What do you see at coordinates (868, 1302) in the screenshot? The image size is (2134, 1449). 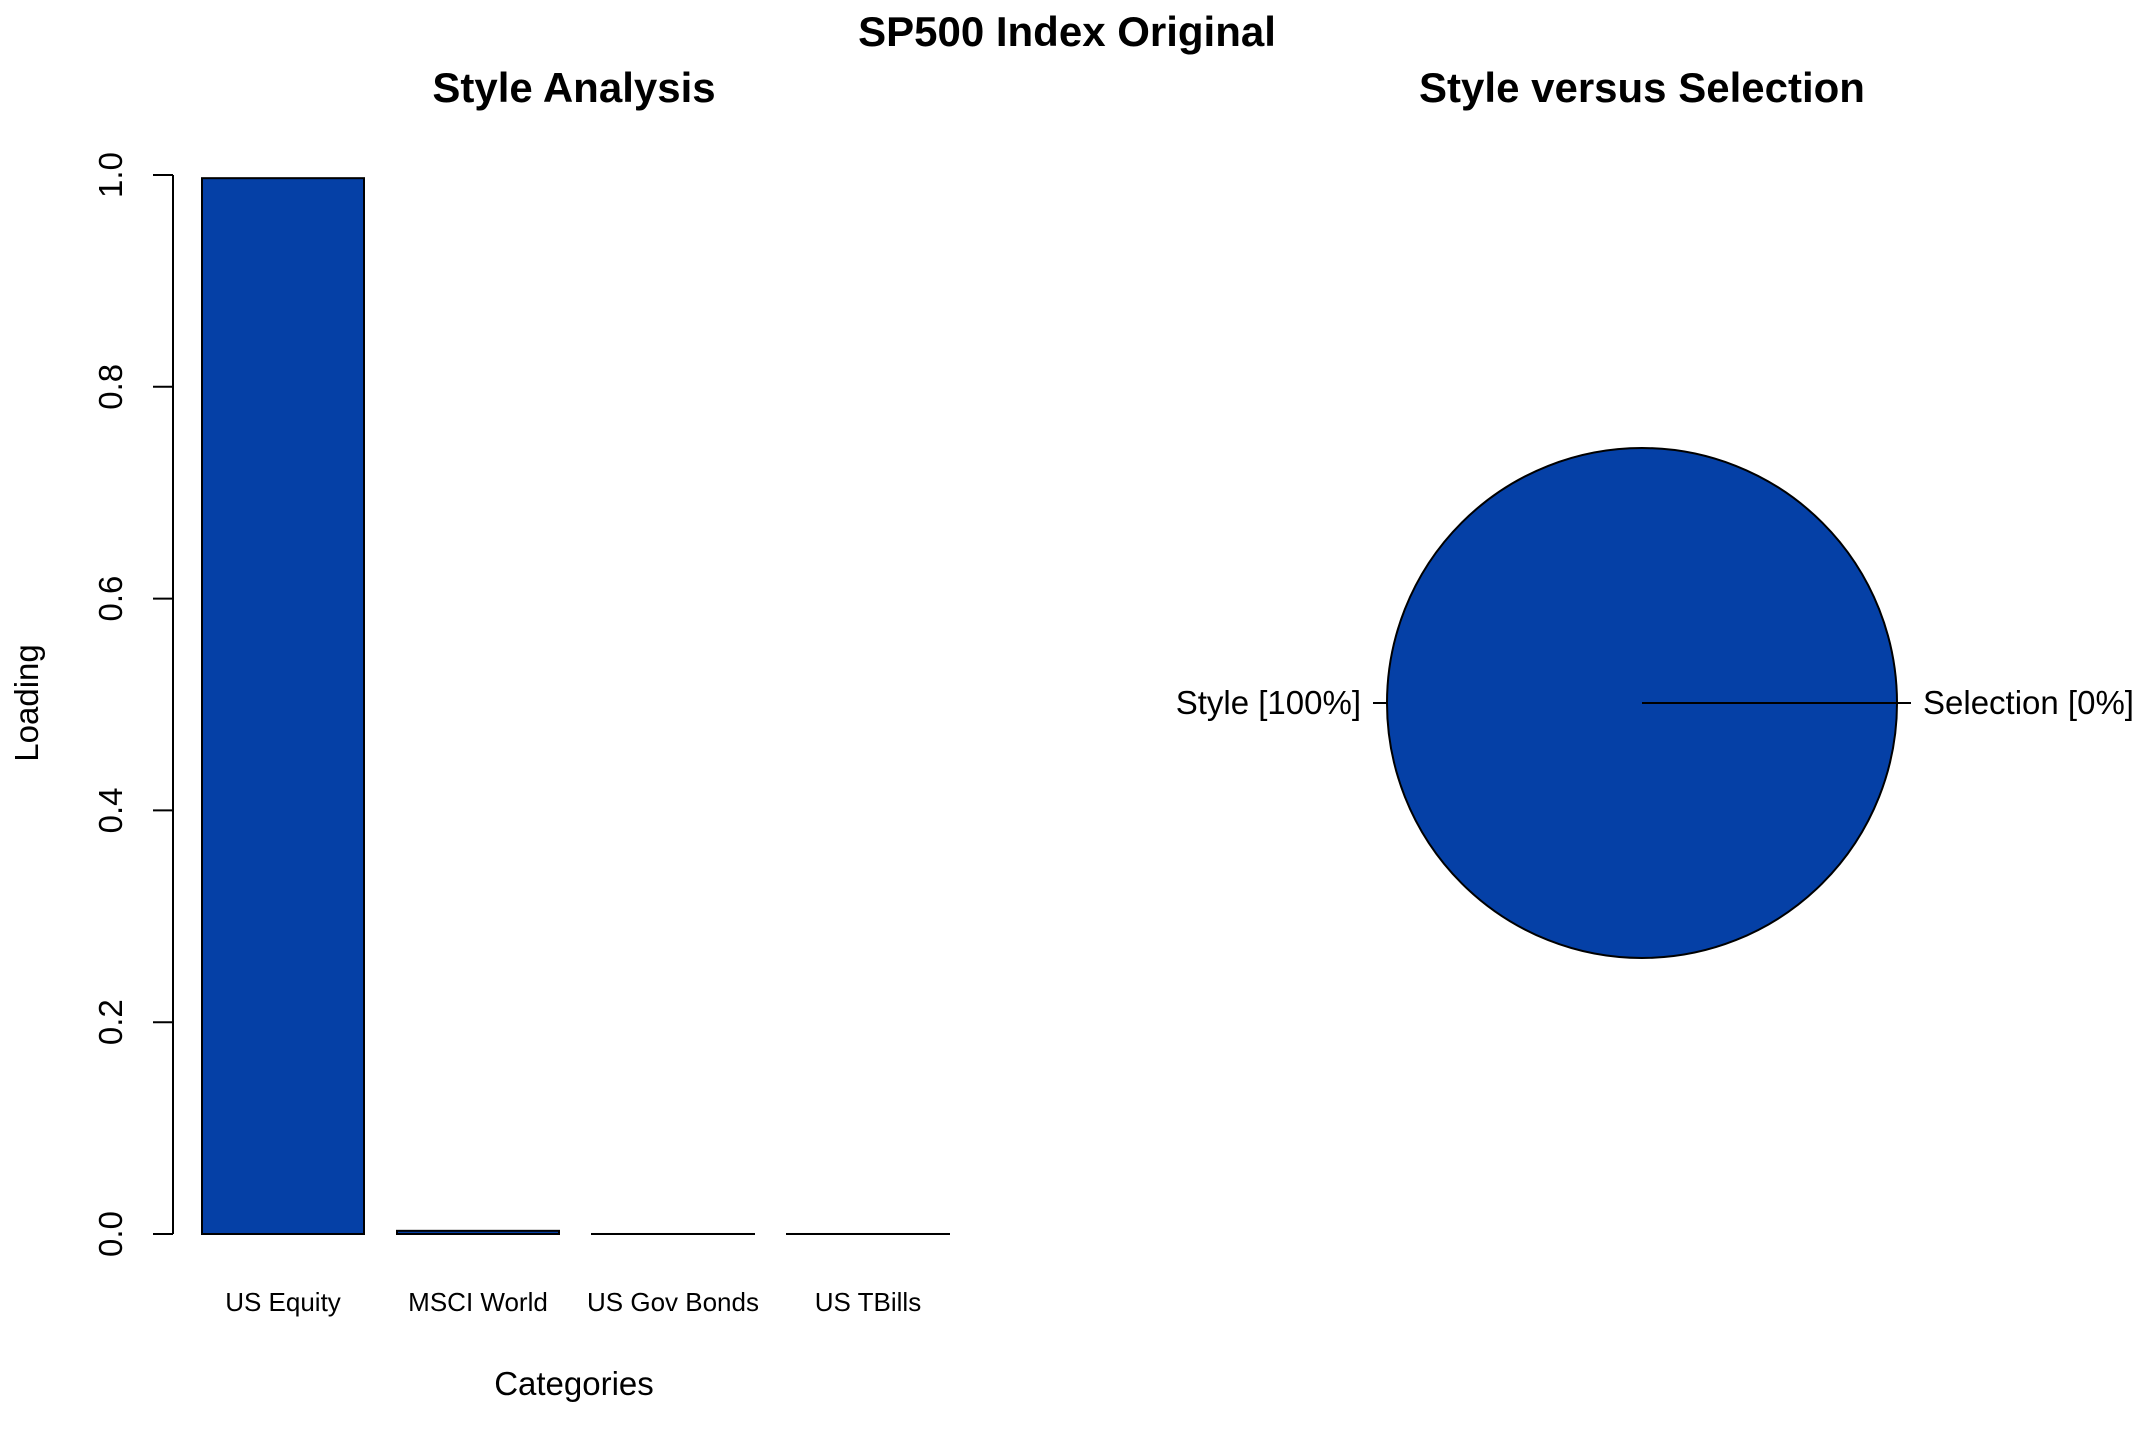 I see `category-label: US TBills` at bounding box center [868, 1302].